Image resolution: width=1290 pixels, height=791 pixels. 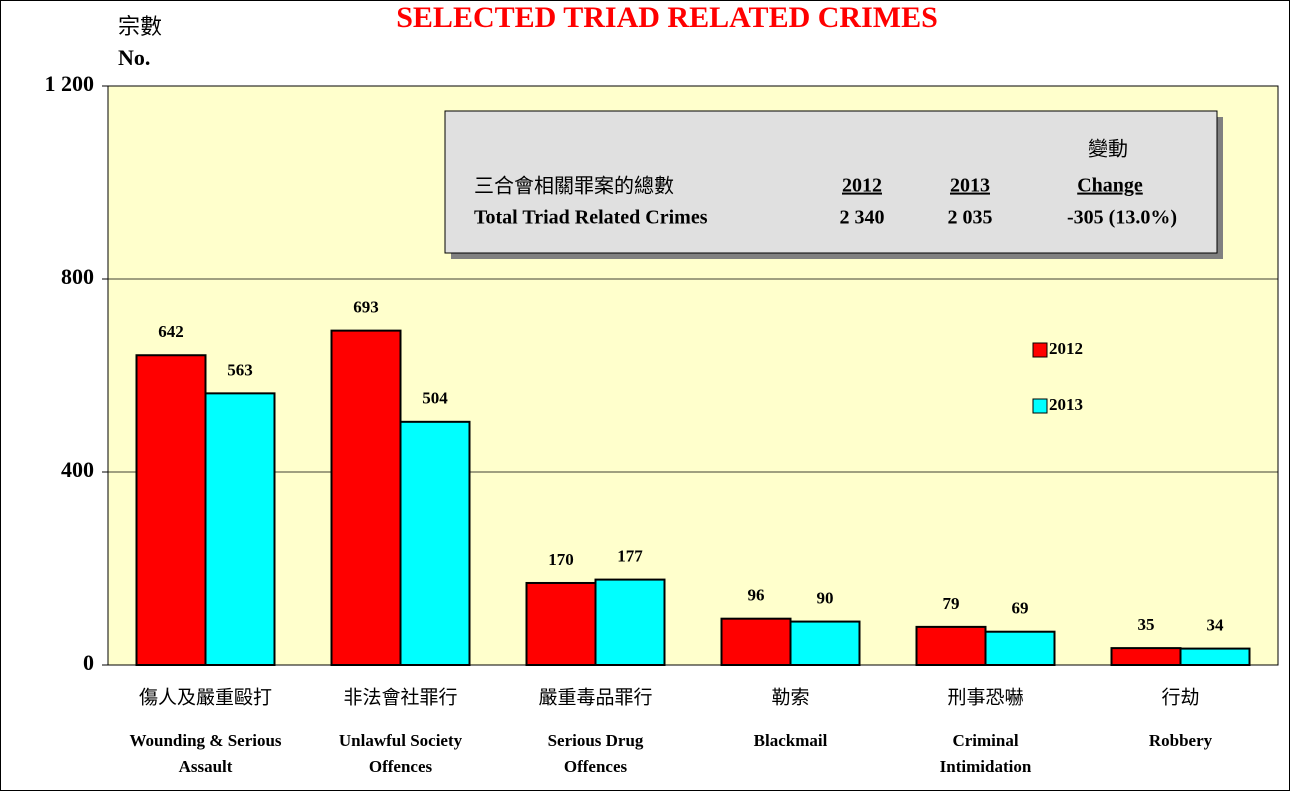 What do you see at coordinates (435, 398) in the screenshot?
I see `value-label: 504` at bounding box center [435, 398].